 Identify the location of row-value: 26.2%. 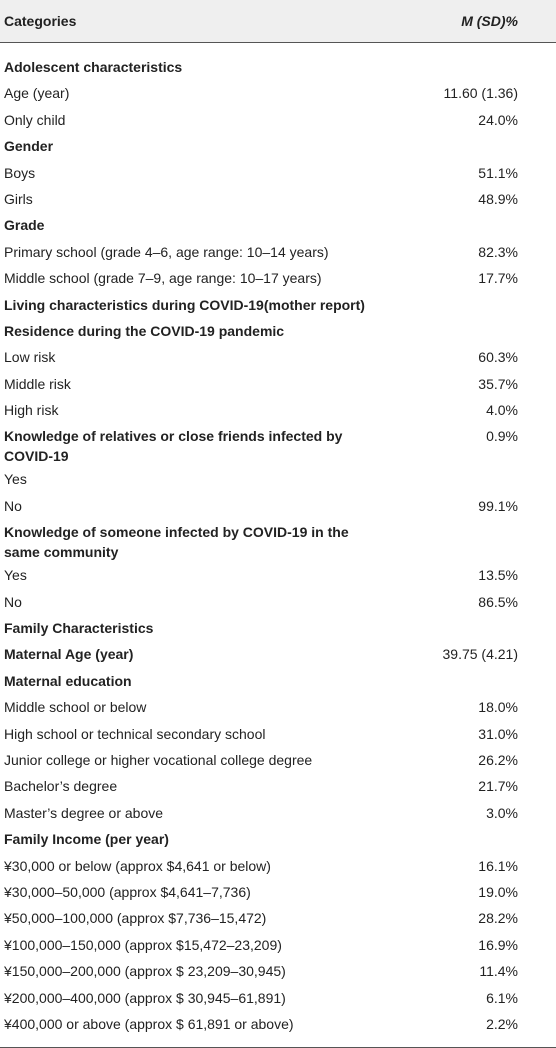
(498, 759).